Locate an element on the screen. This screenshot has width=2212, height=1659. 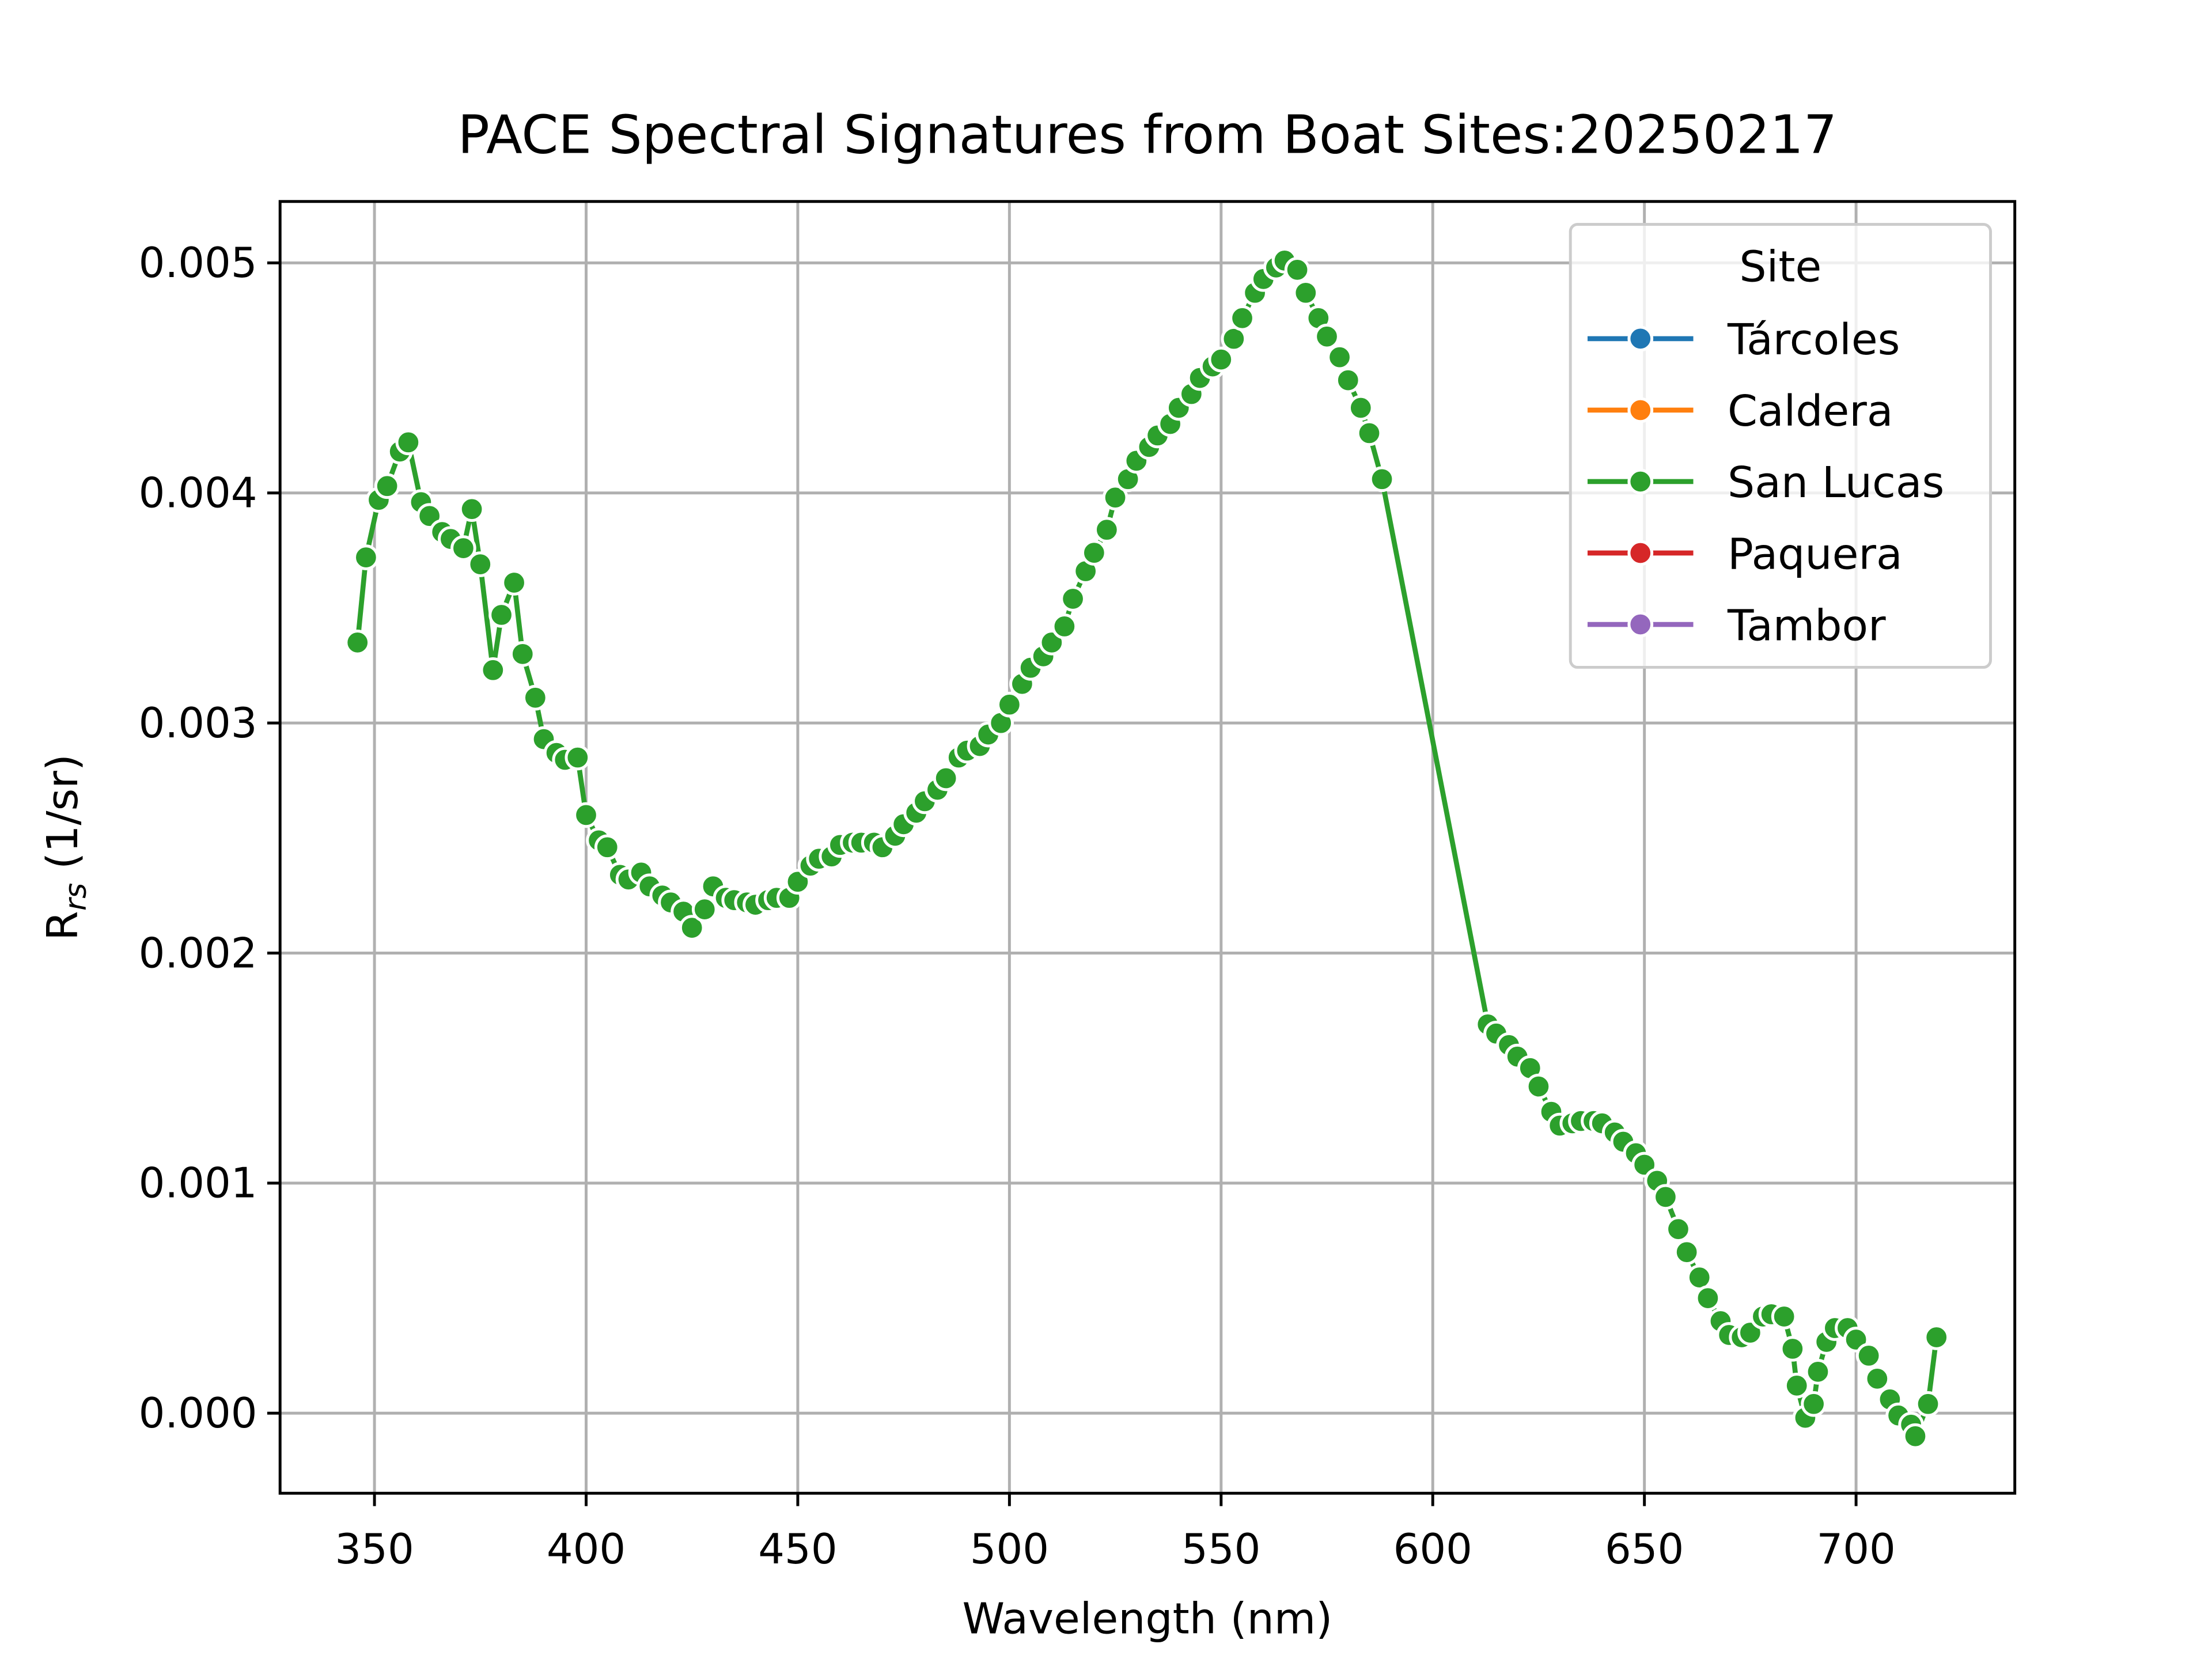
legend-label: Paquera is located at coordinates (1815, 554).